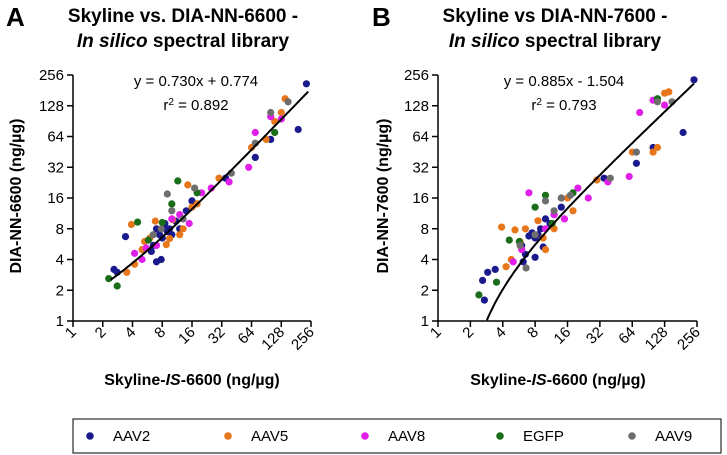 Image resolution: width=727 pixels, height=455 pixels. What do you see at coordinates (533, 333) in the screenshot?
I see `panel-b-x-tick-label: 8` at bounding box center [533, 333].